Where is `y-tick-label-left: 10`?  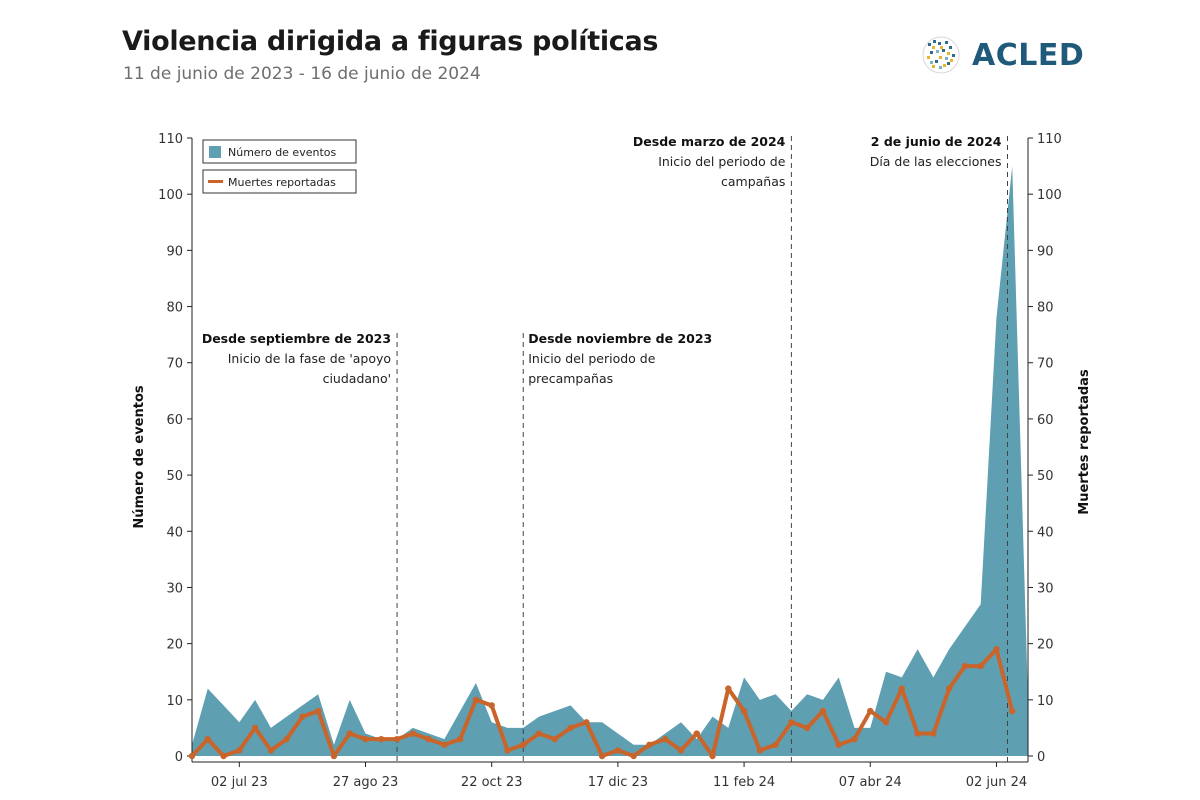 y-tick-label-left: 10 is located at coordinates (174, 701).